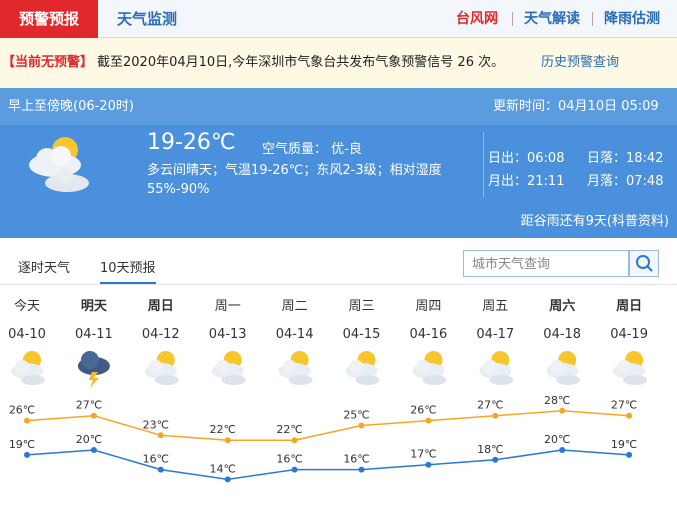 Image resolution: width=677 pixels, height=507 pixels. I want to click on date: 04-11, so click(94, 334).